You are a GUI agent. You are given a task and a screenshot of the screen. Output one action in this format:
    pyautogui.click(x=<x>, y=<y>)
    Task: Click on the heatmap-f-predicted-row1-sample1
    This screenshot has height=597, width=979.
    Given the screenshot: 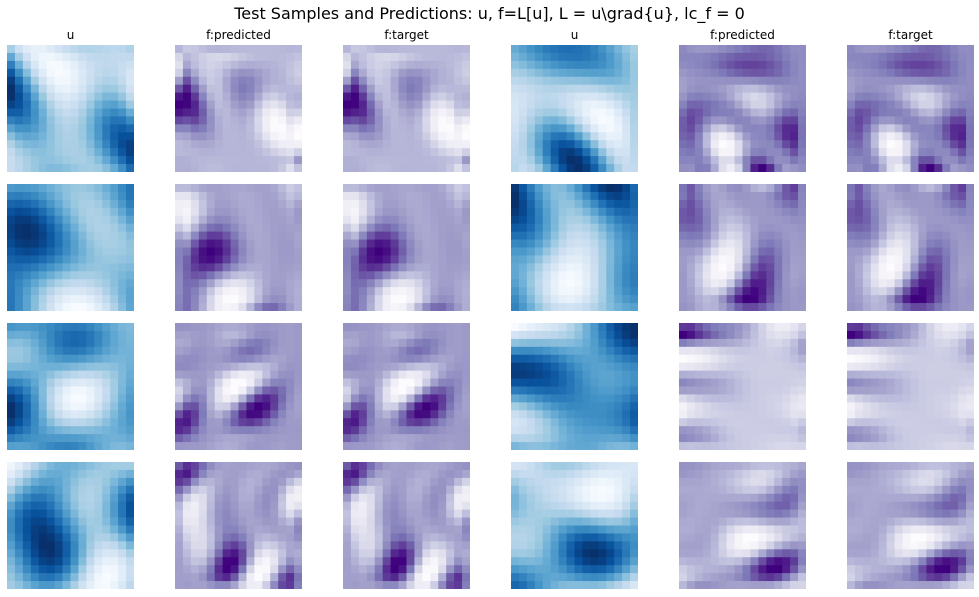 What is the action you would take?
    pyautogui.click(x=238, y=108)
    